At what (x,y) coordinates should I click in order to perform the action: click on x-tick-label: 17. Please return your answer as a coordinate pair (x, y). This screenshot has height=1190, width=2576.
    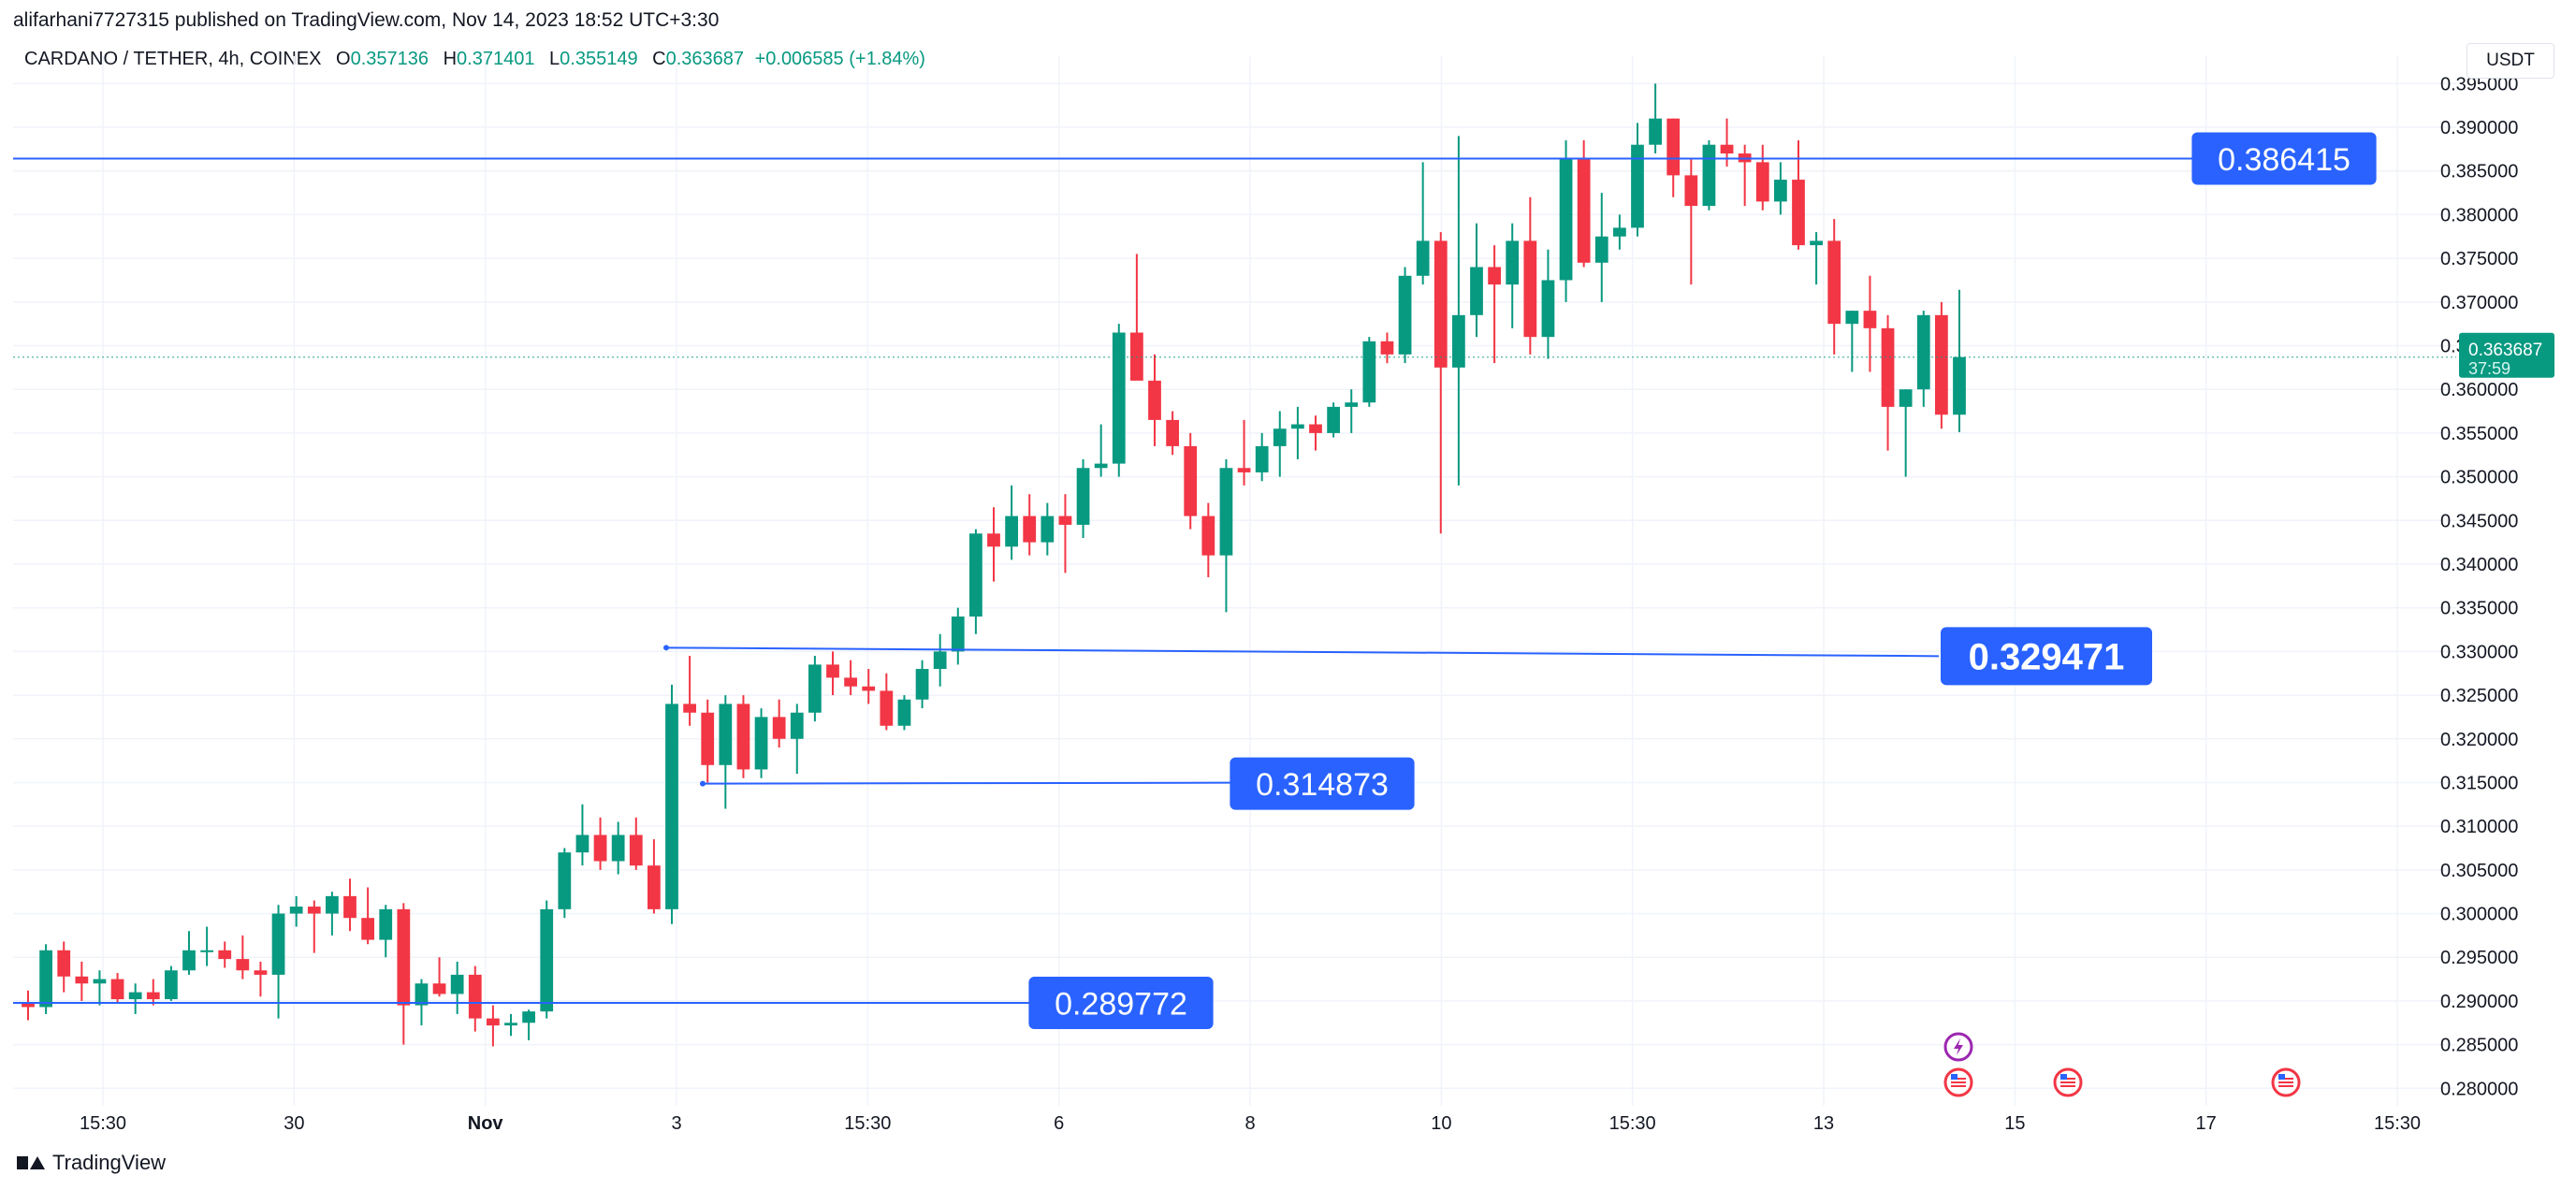
    Looking at the image, I should click on (2206, 1123).